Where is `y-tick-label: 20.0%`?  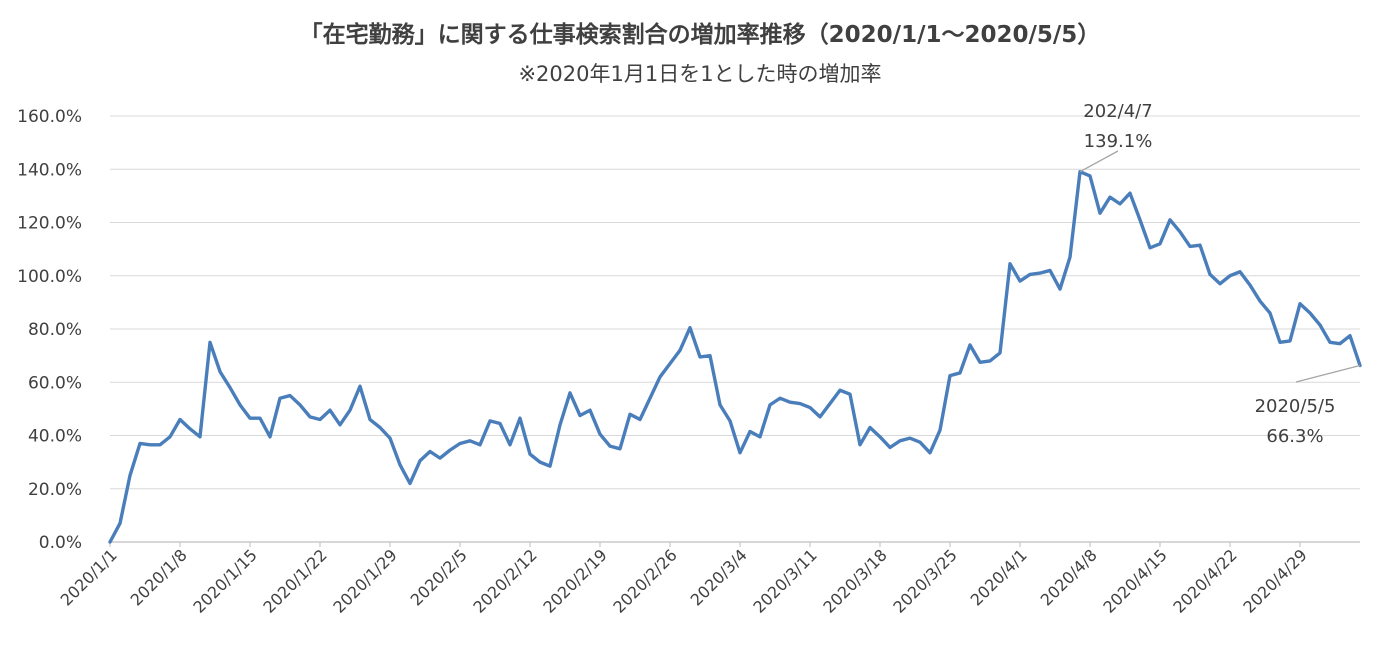 y-tick-label: 20.0% is located at coordinates (55, 490).